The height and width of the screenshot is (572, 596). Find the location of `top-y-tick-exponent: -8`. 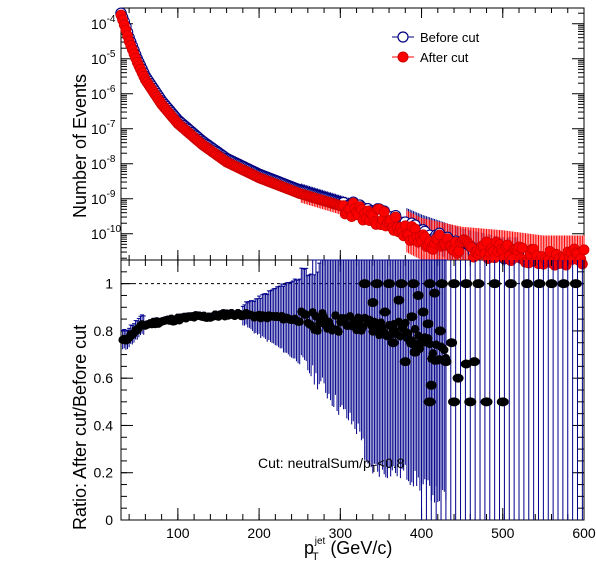

top-y-tick-exponent: -8 is located at coordinates (111, 159).